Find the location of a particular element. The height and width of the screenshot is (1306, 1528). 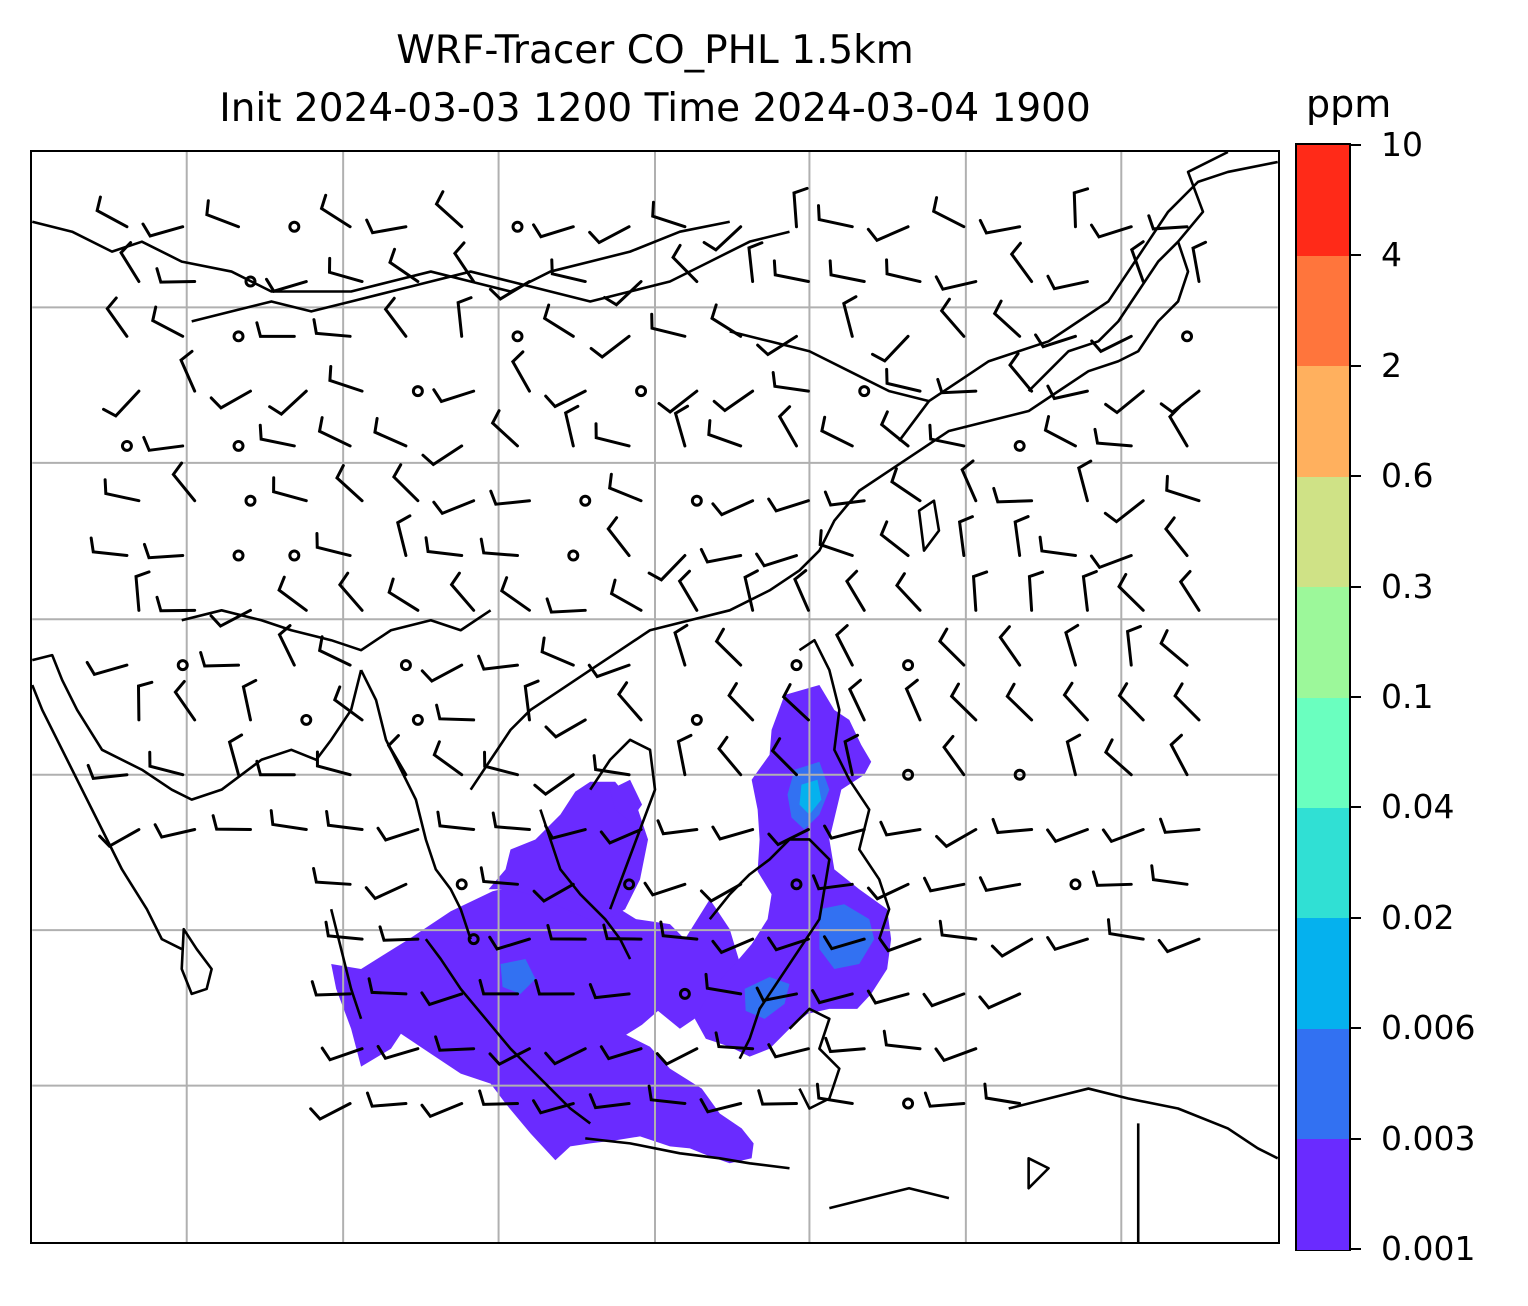

coast-bay-of-bengal-east is located at coordinates (415, 804).